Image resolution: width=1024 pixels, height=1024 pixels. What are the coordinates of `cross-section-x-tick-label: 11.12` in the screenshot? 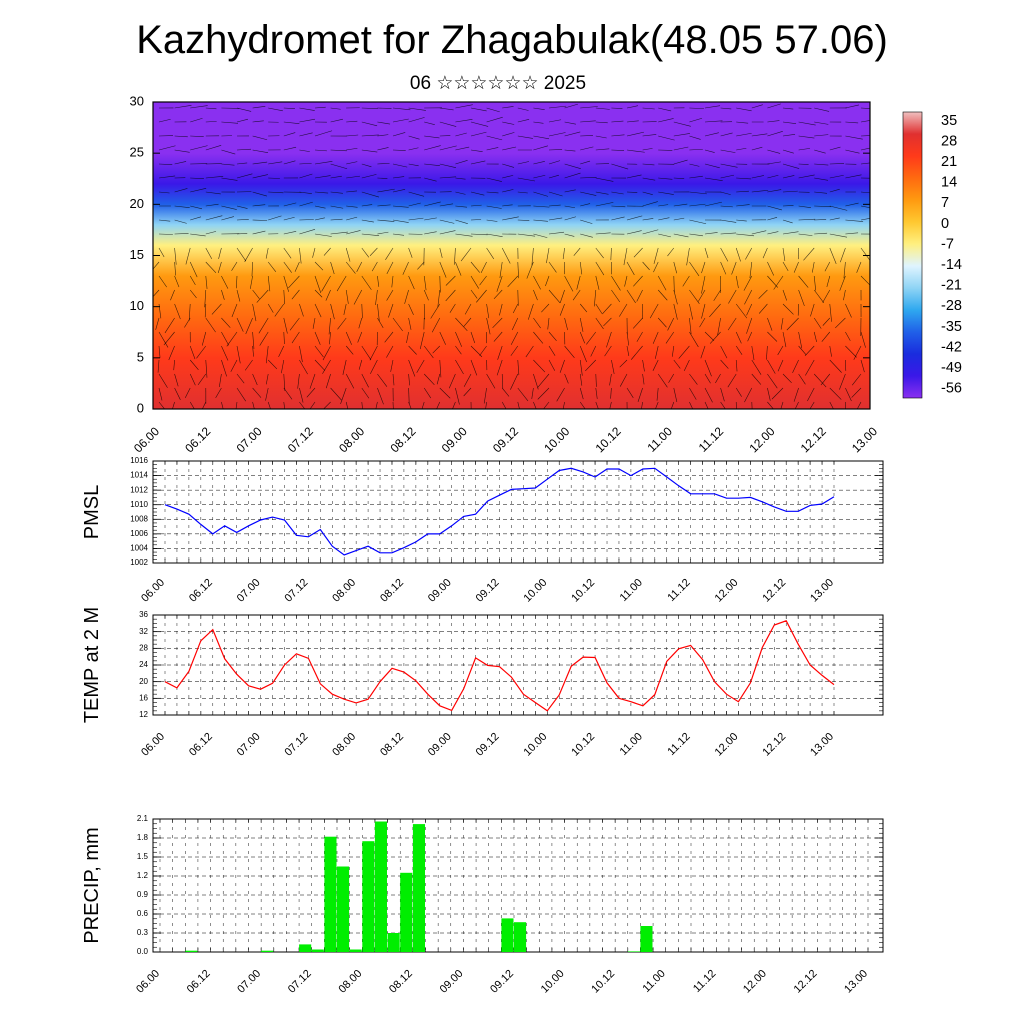 It's located at (711, 439).